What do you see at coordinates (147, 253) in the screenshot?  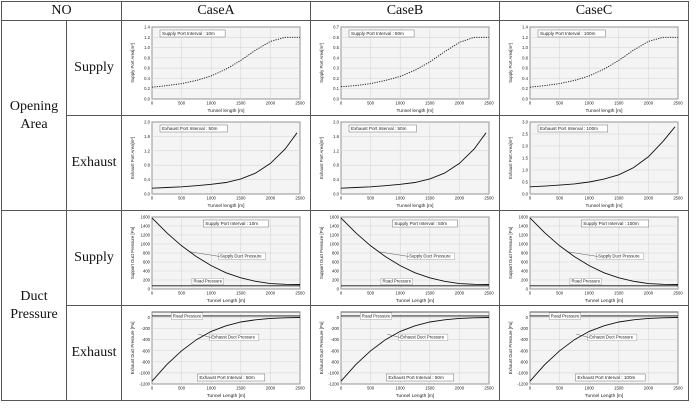 I see `y-tick-label: 800` at bounding box center [147, 253].